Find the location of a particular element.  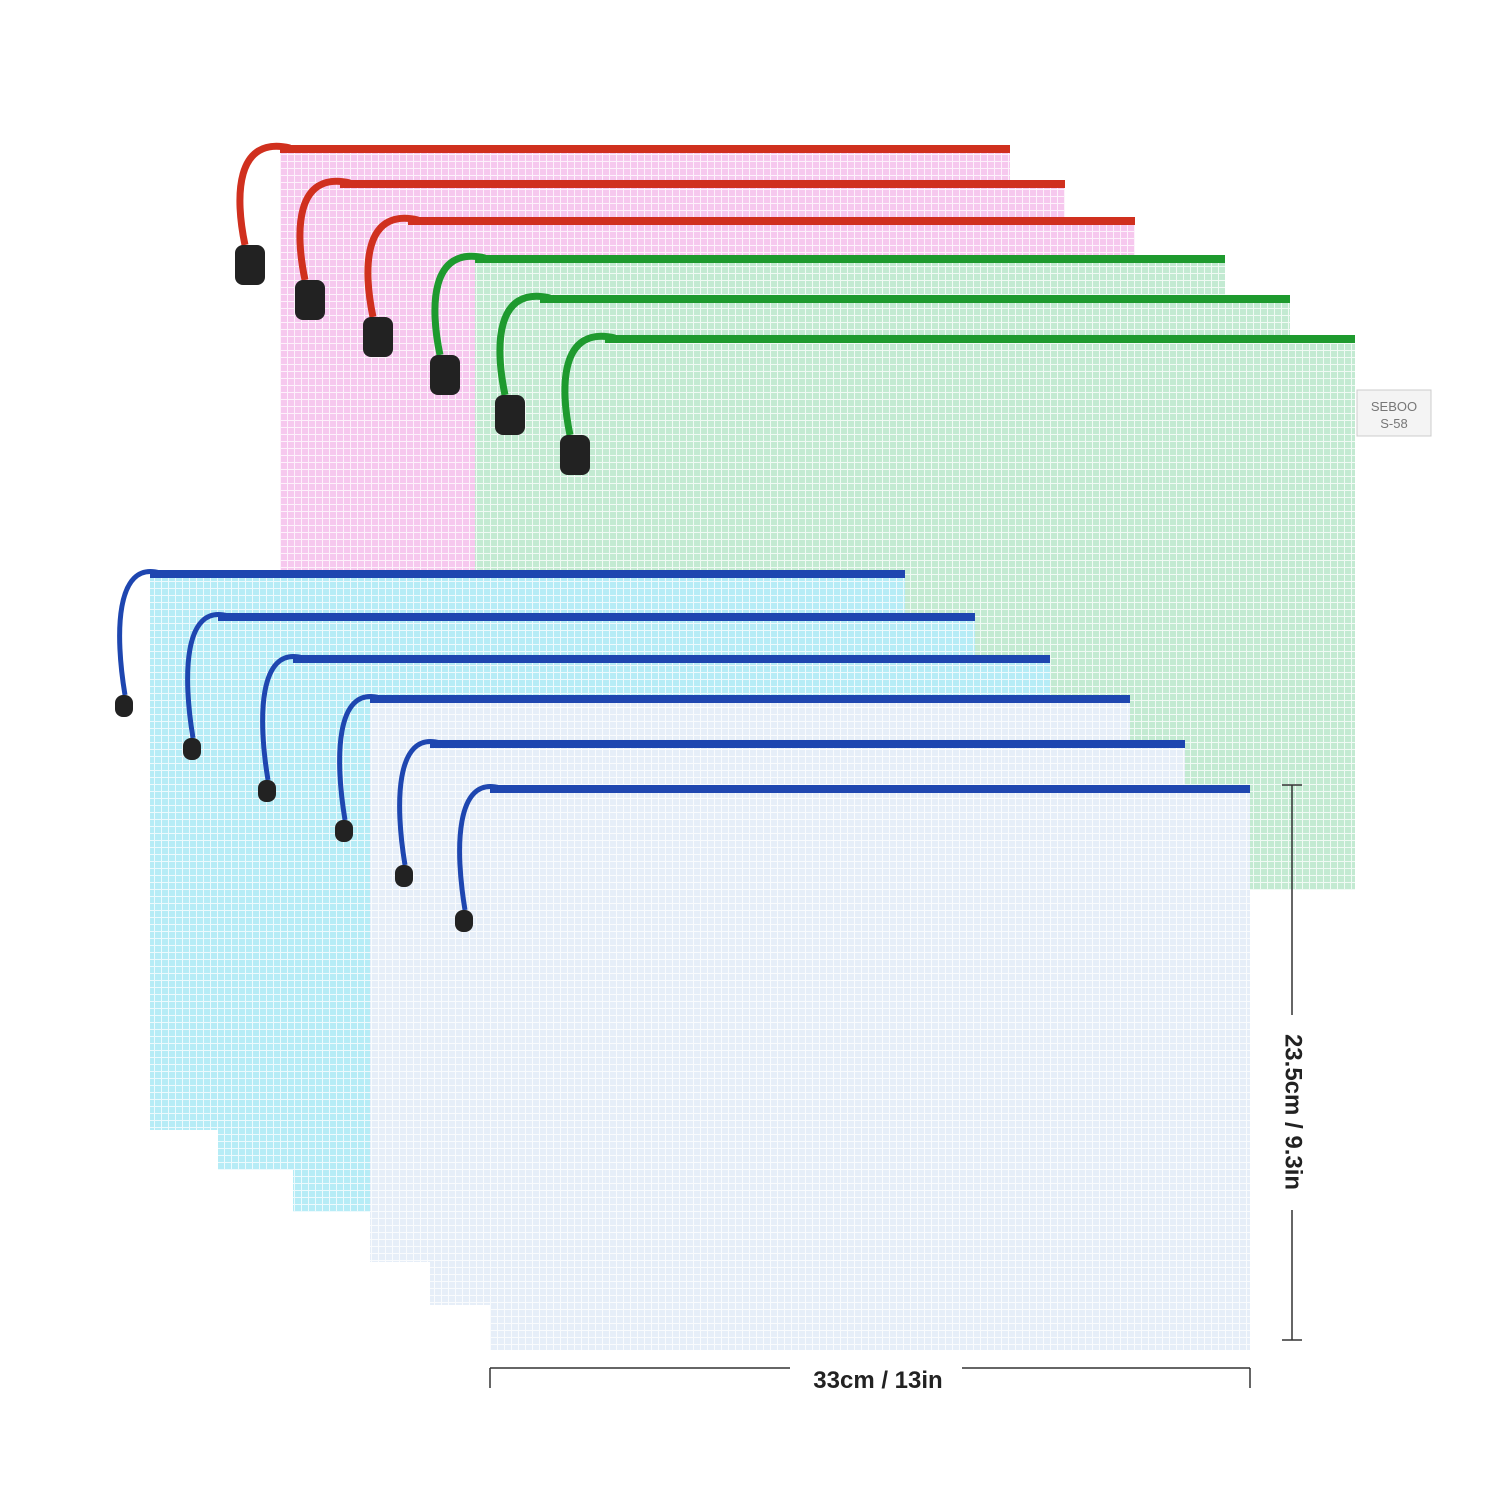

brand-text: SEBOO is located at coordinates (1394, 406).